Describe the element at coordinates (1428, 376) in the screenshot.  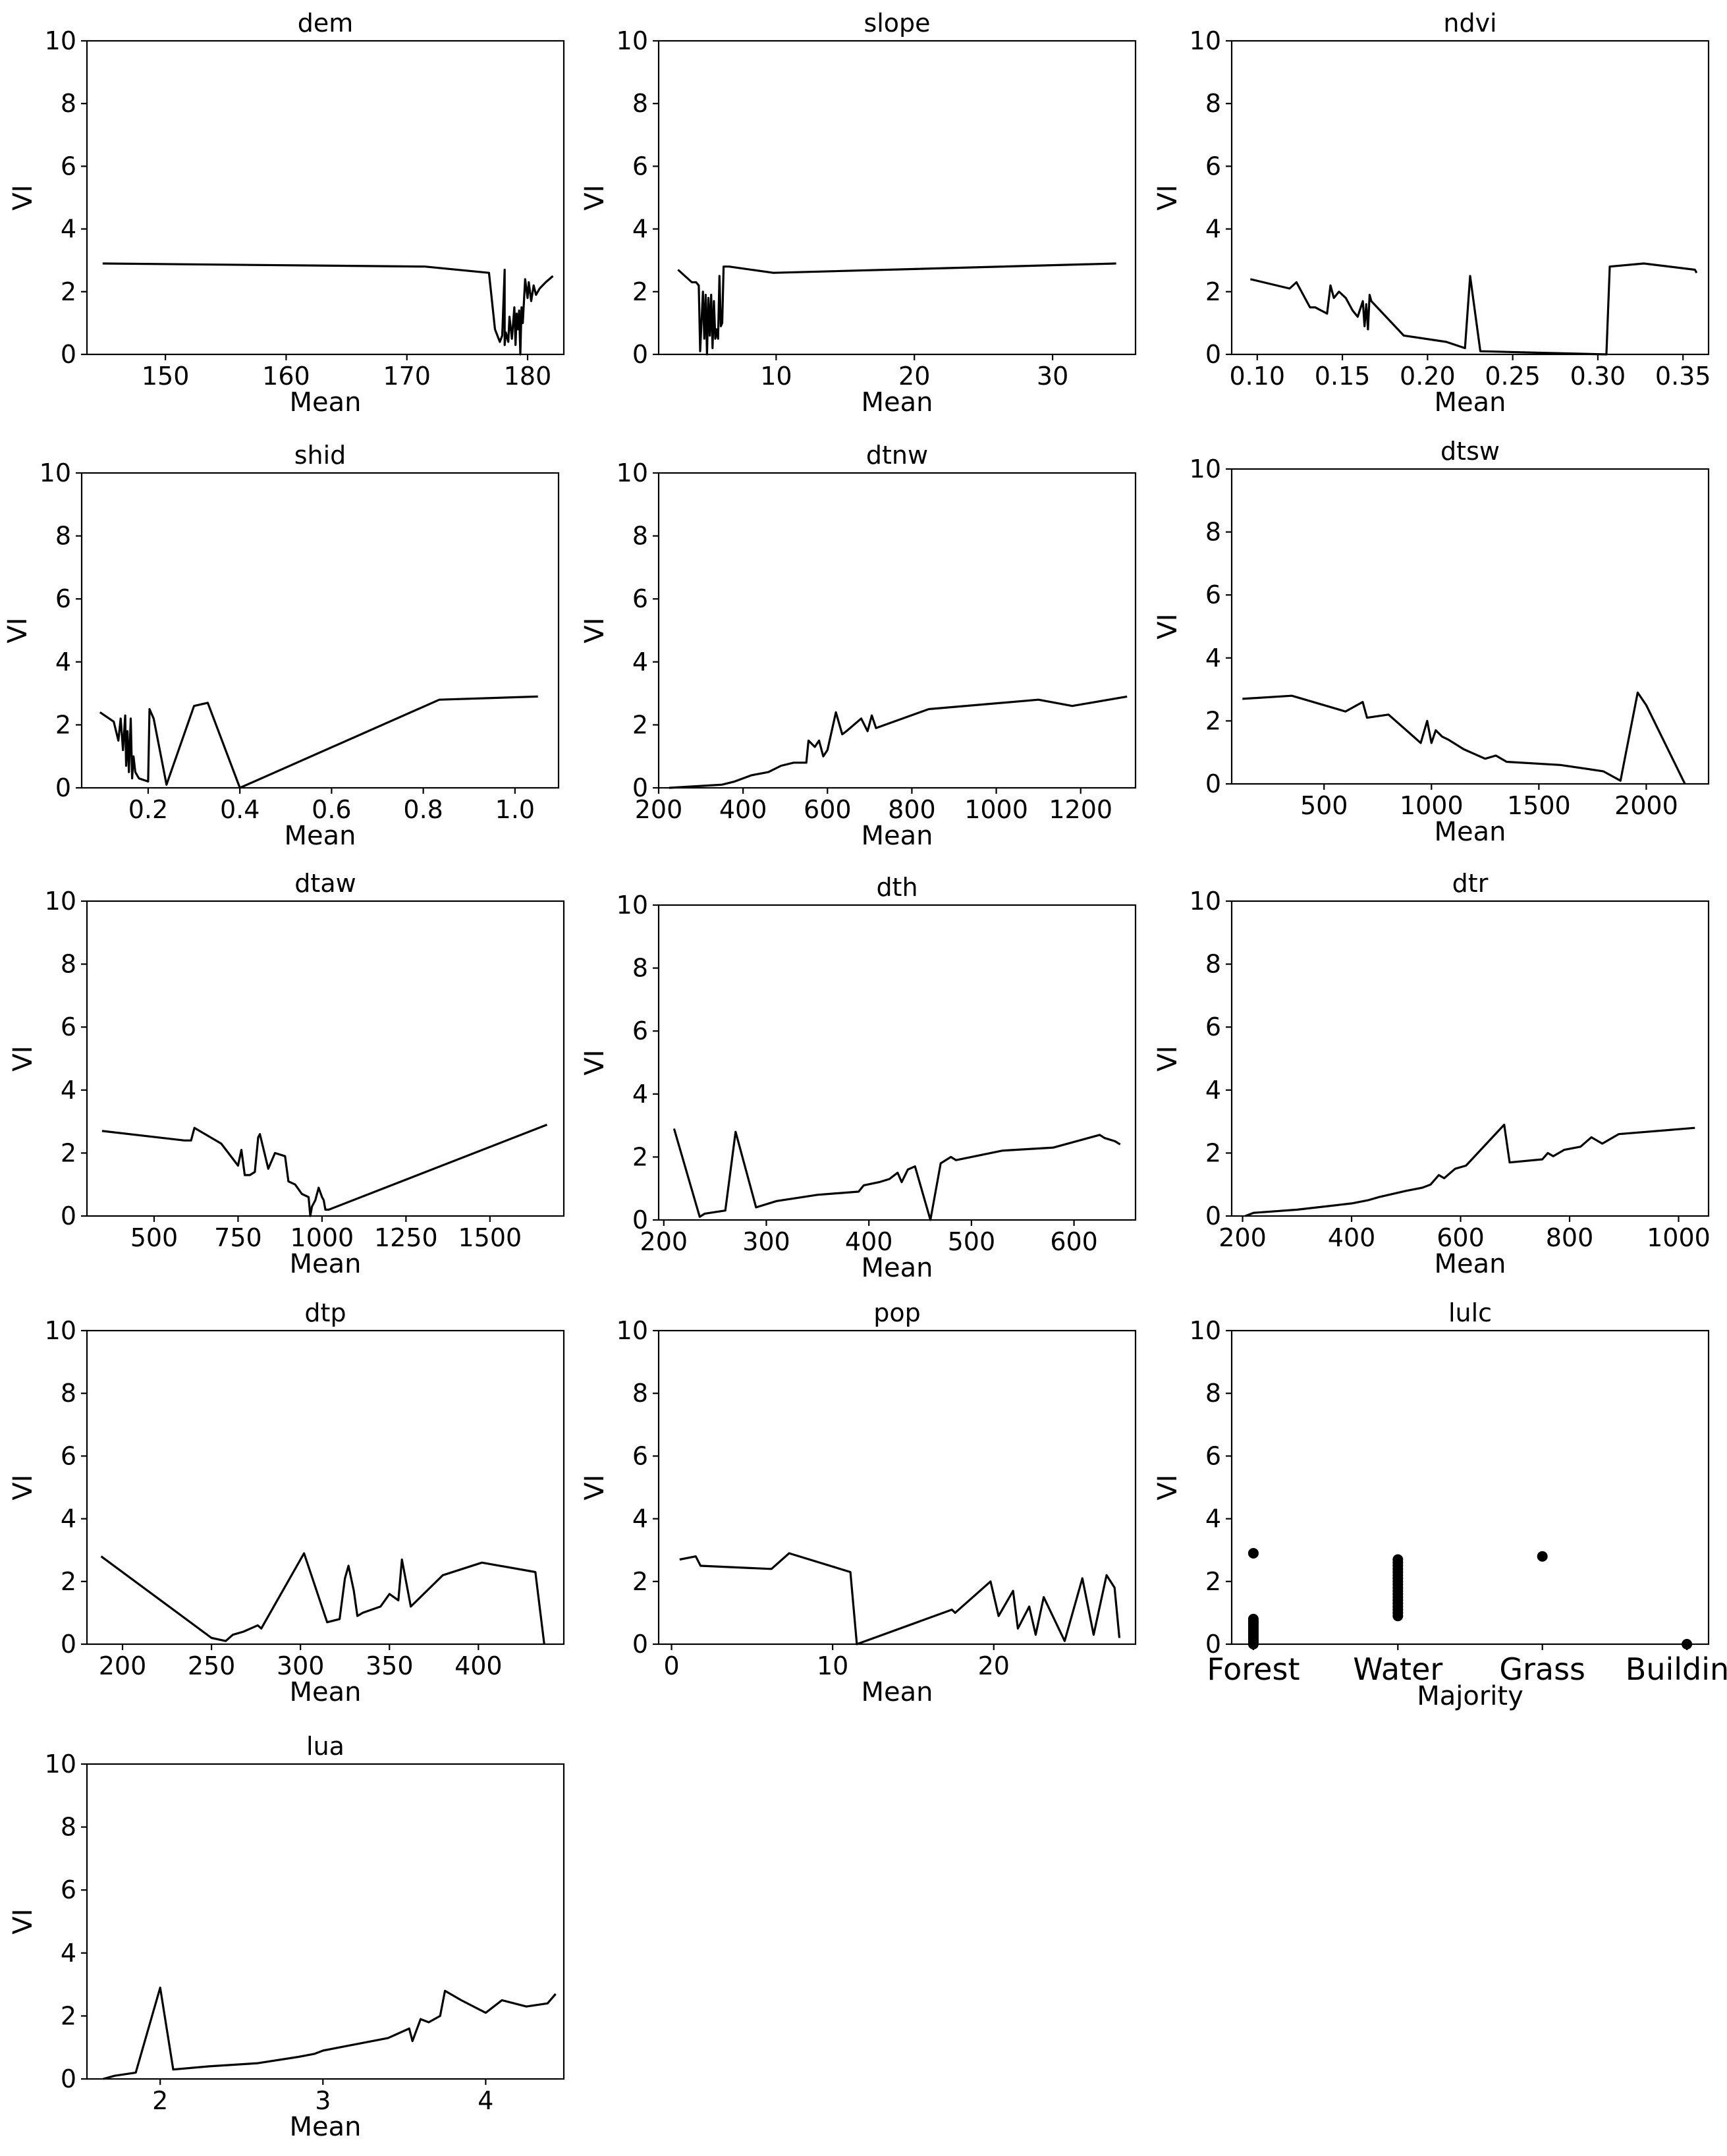
I see `x-tick-label: 0.20` at that location.